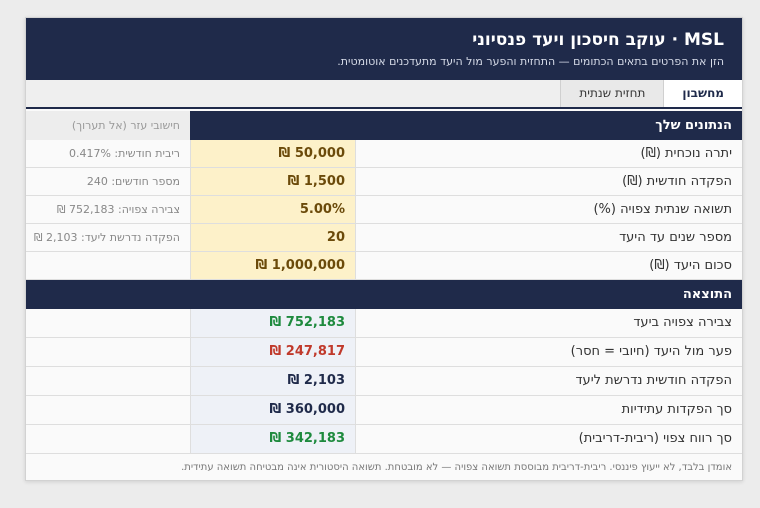 Image resolution: width=760 pixels, height=508 pixels. Describe the element at coordinates (384, 94) in the screenshot. I see `tab-bar: מחשבון תחזית שנתית` at that location.